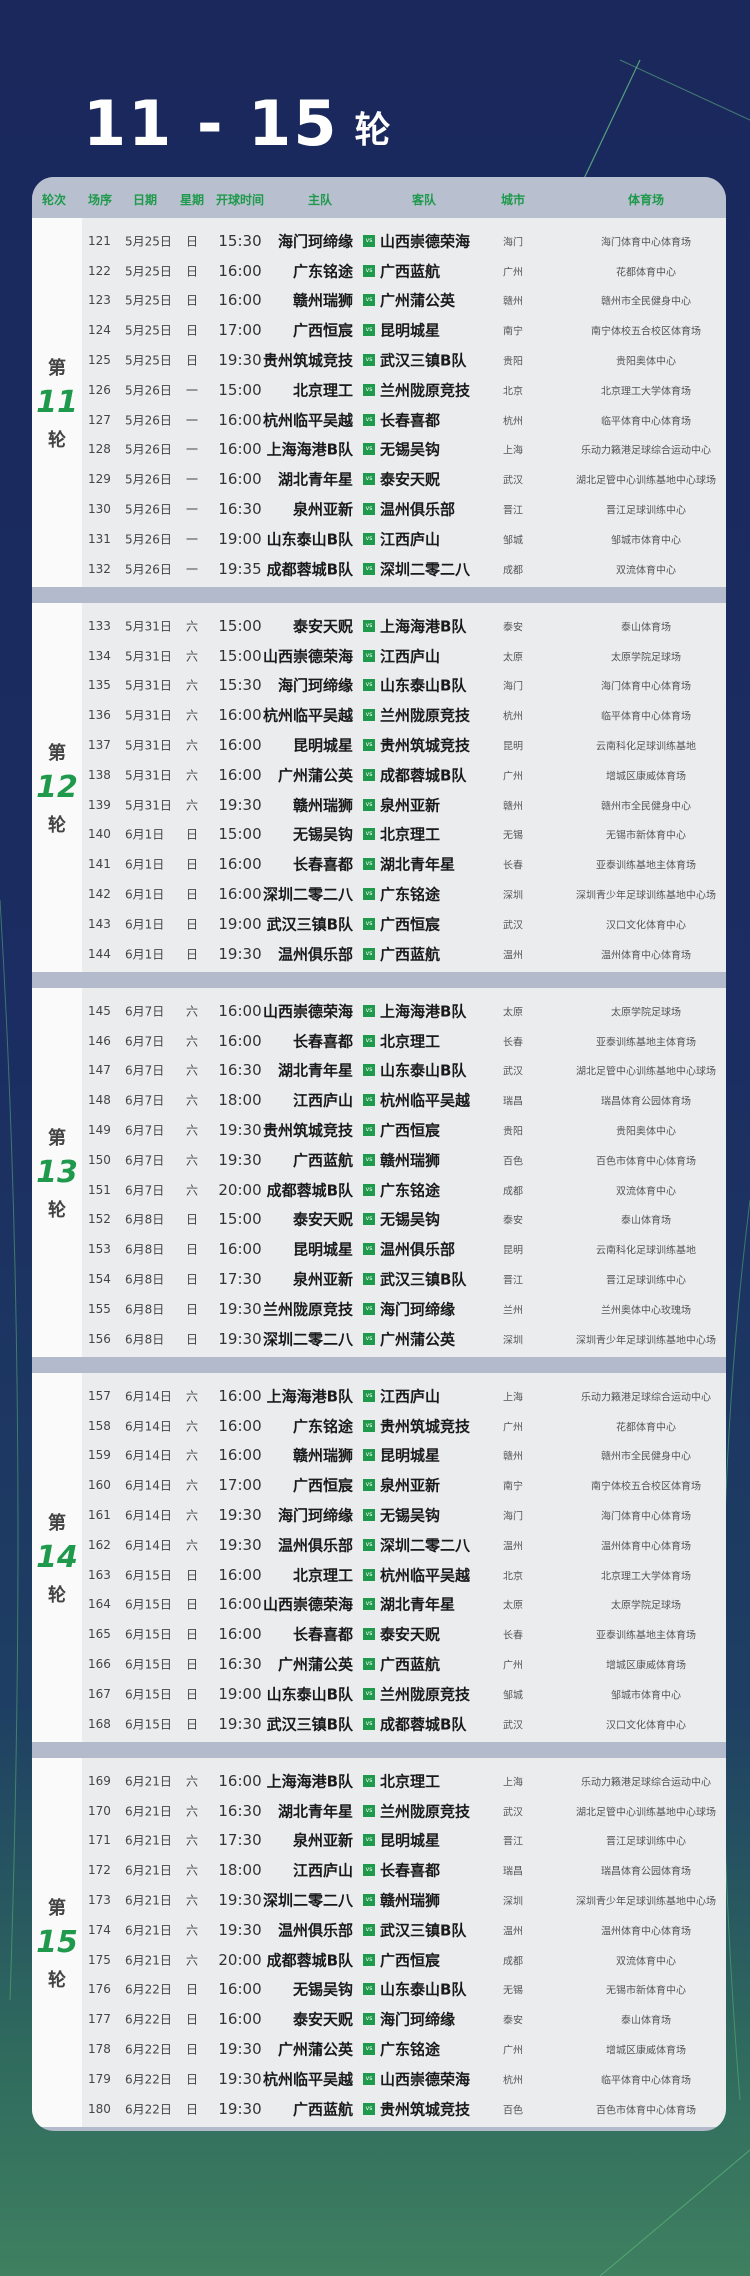  Describe the element at coordinates (379, 626) in the screenshot. I see `table-row: 133 5月31日六 15:00 泰安天贶 vs 上海海港B队 泰安 泰山体育场` at that location.